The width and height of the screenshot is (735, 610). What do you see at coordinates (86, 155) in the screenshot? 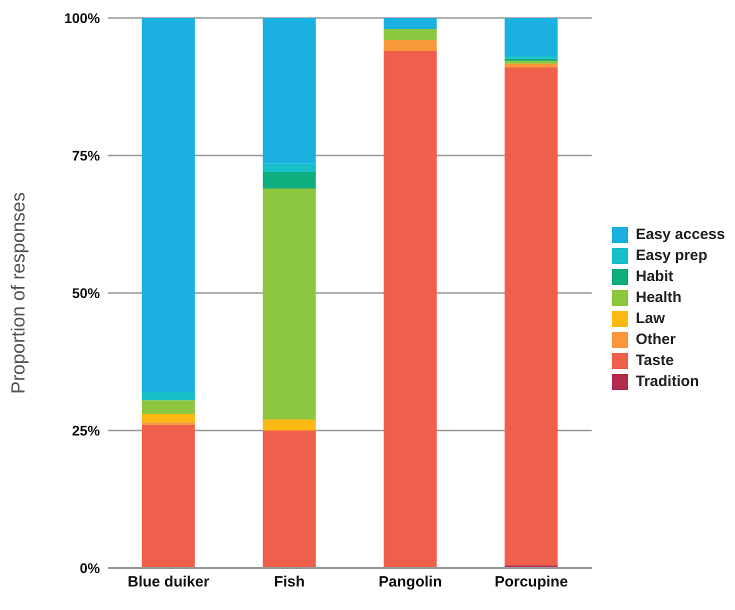
I see `y-tick-label: 75%` at bounding box center [86, 155].